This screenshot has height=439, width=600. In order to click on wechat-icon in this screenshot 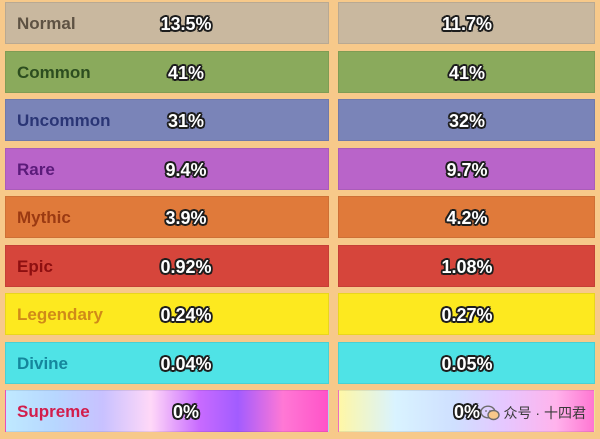, I will do `click(489, 413)`.